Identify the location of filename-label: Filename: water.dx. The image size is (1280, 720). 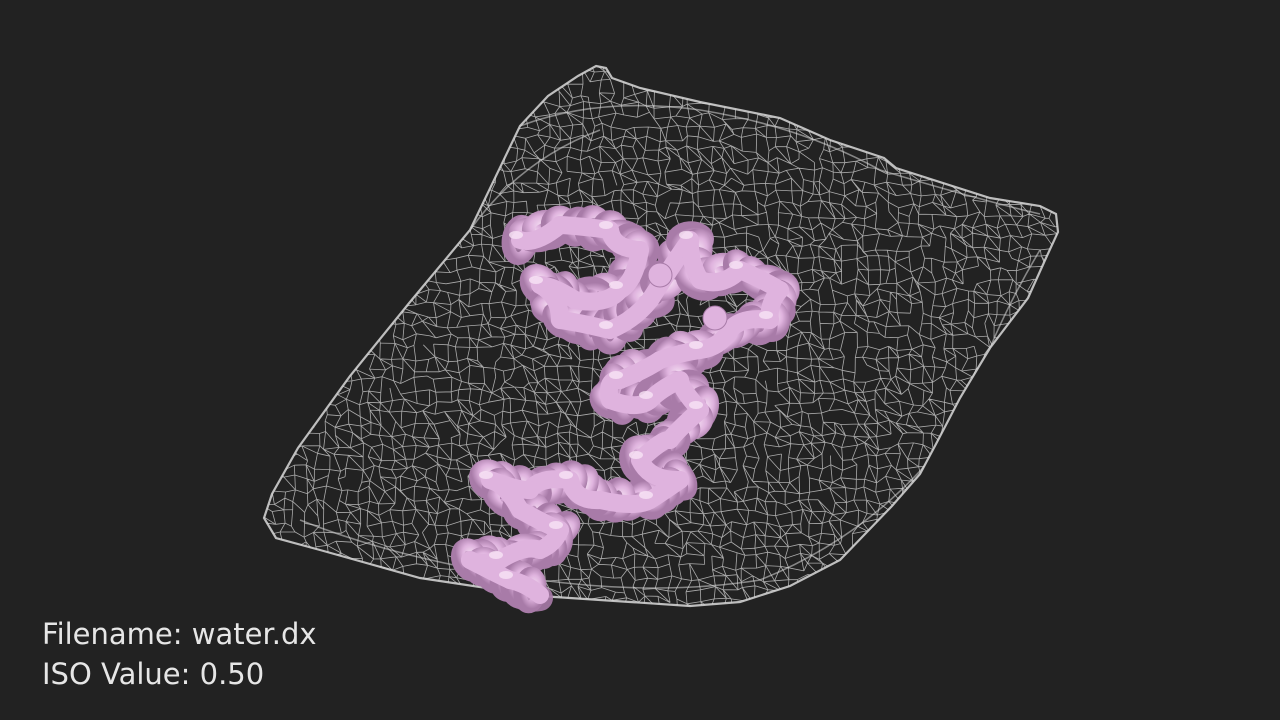
(179, 634).